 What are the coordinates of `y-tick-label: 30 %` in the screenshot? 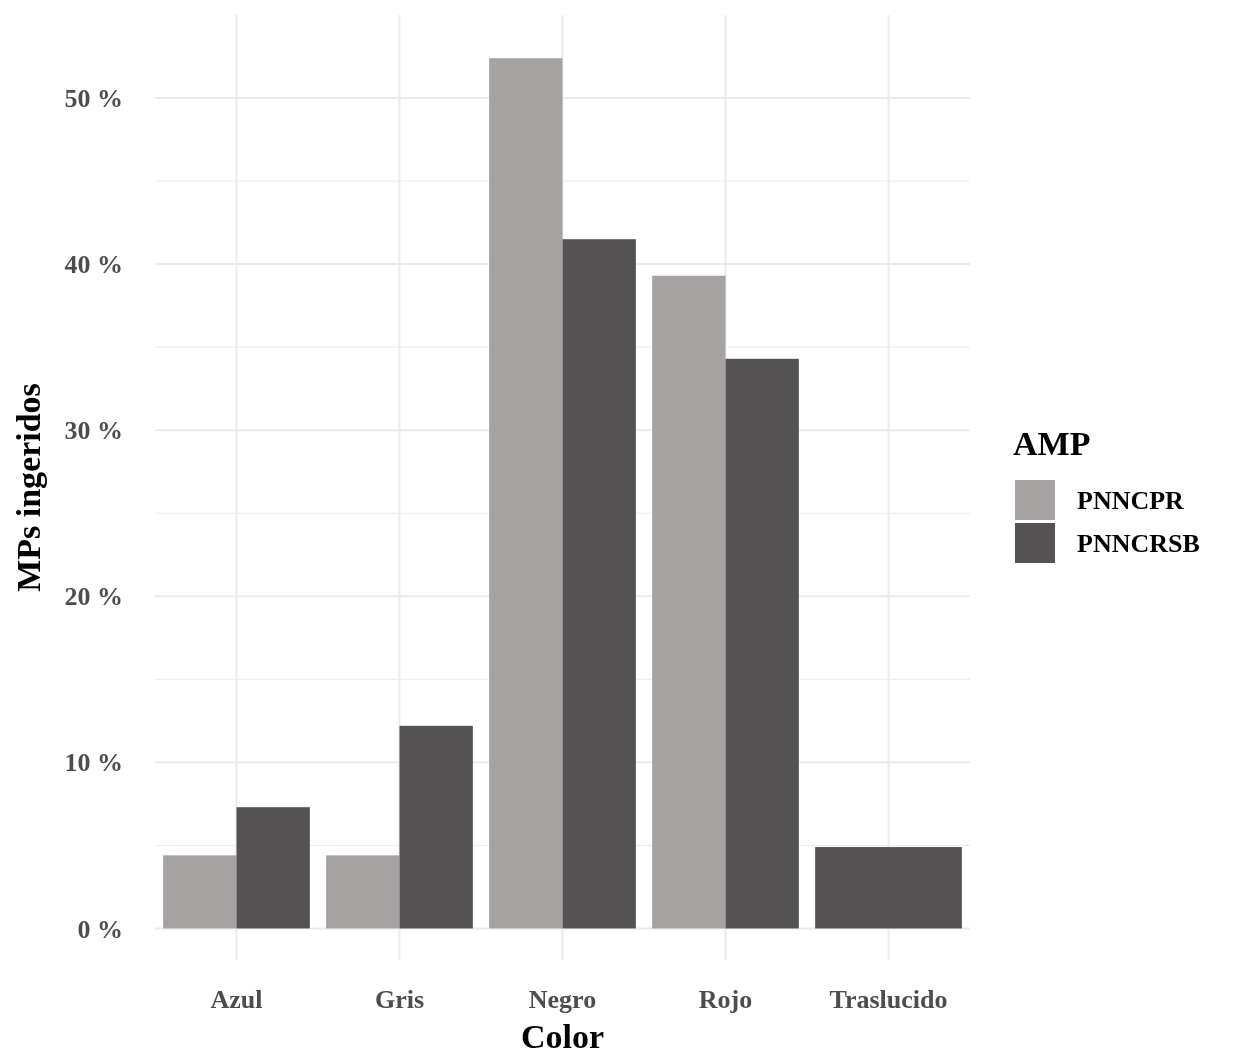 It's located at (93, 431).